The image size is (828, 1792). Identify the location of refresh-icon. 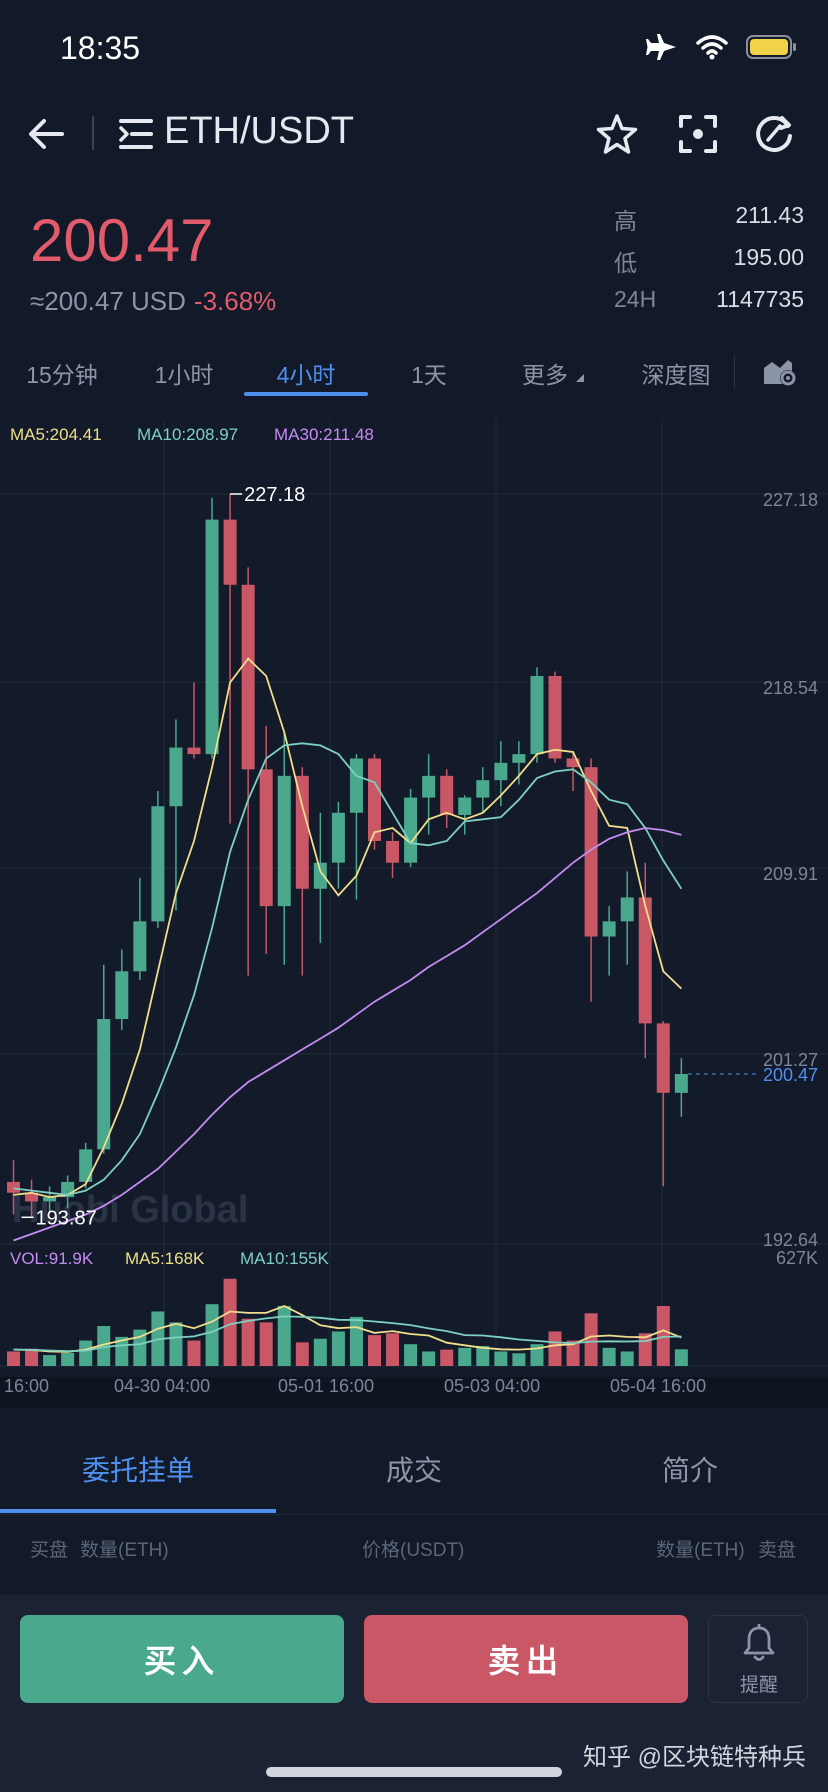
(774, 134).